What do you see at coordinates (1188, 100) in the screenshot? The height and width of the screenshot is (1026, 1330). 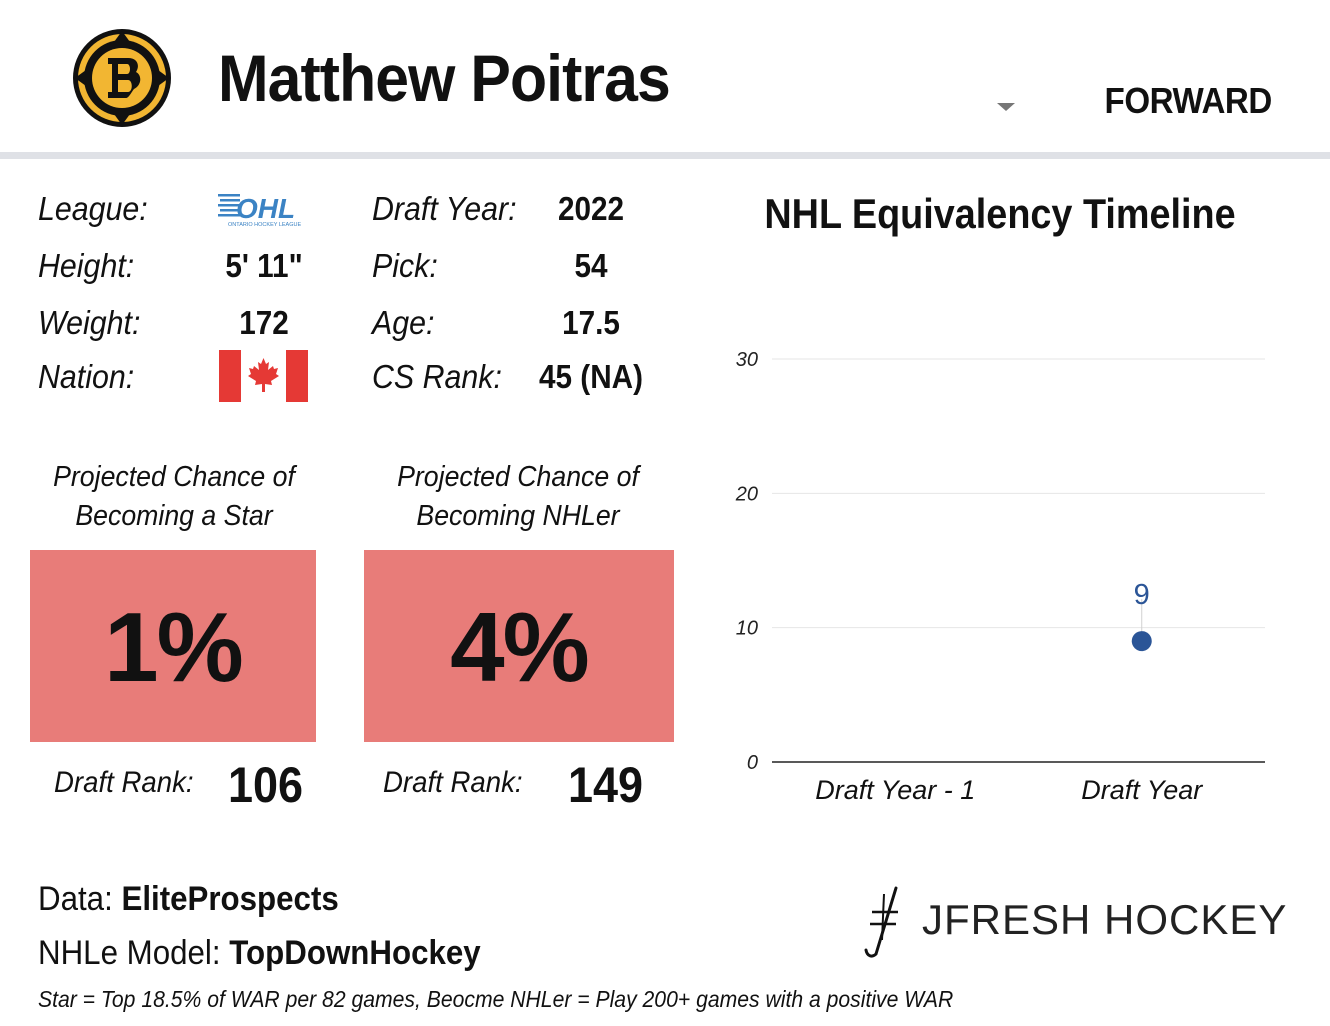 I see `player-position: FORWARD` at bounding box center [1188, 100].